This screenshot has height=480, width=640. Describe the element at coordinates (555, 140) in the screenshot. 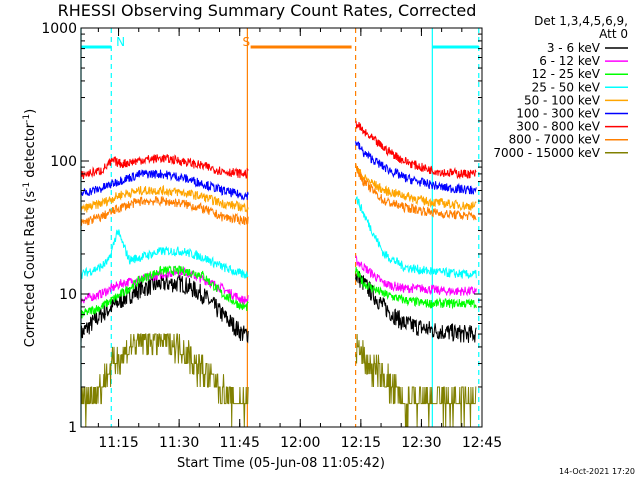

I see `legend-label: 800 - 7000 keV` at that location.